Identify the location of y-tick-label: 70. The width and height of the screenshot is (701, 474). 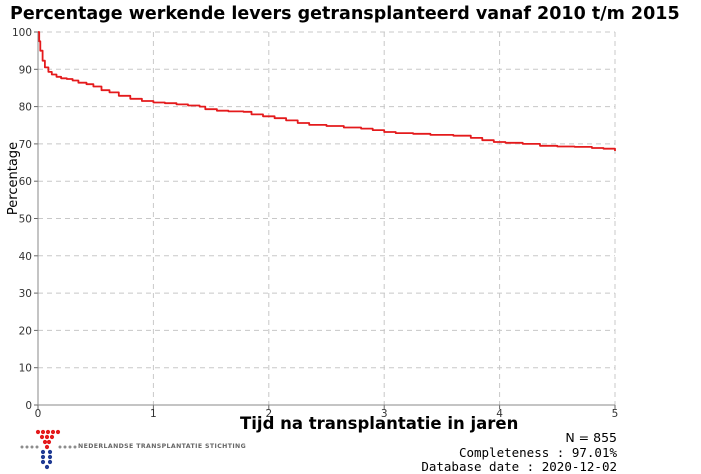
(25, 145).